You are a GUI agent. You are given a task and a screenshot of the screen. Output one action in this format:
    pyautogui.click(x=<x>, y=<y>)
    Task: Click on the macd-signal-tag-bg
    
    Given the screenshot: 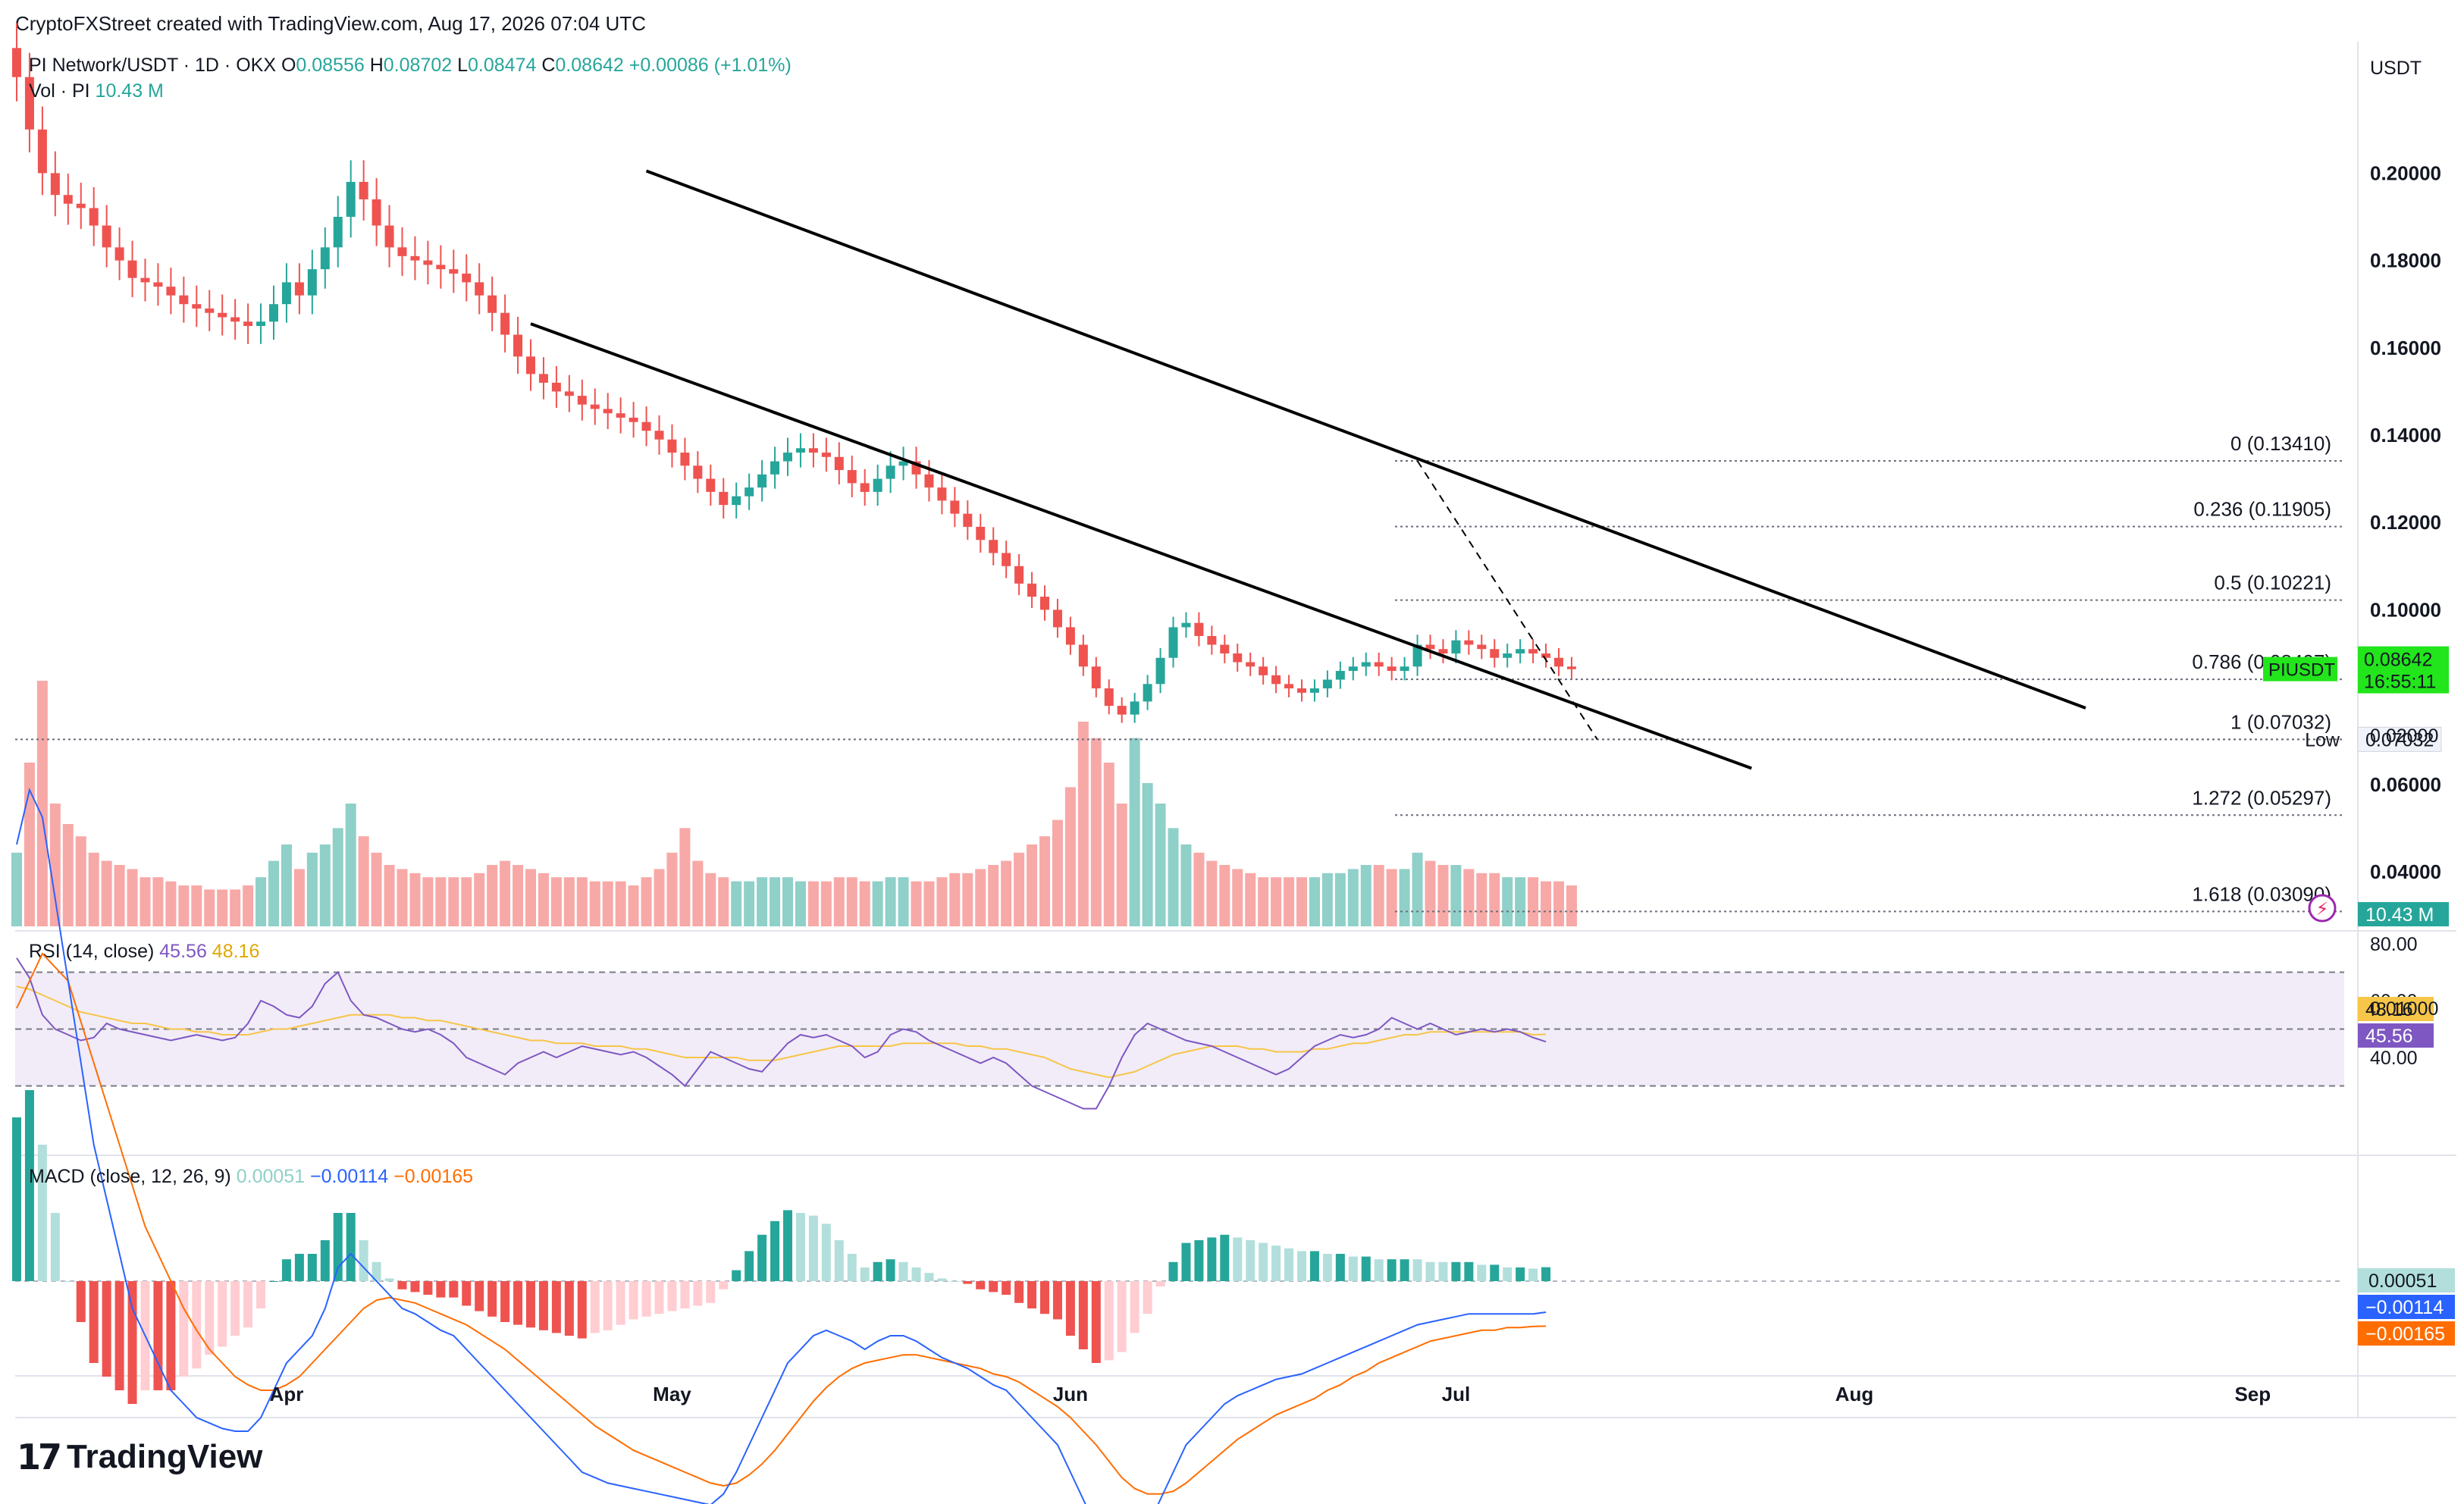 What is the action you would take?
    pyautogui.click(x=2407, y=1333)
    